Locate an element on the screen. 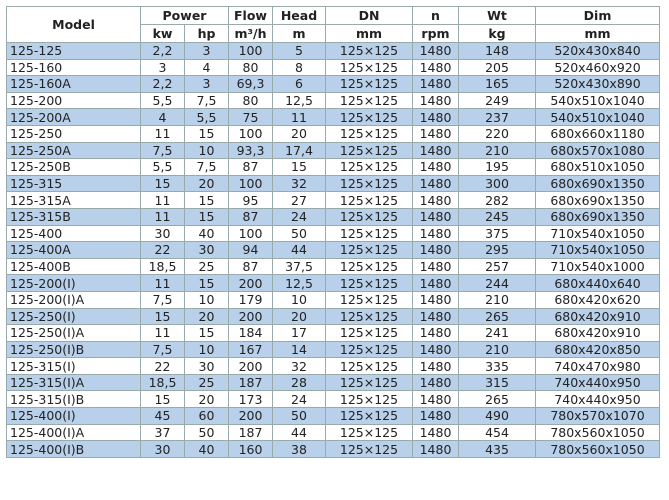  cell-head: 28 is located at coordinates (299, 382).